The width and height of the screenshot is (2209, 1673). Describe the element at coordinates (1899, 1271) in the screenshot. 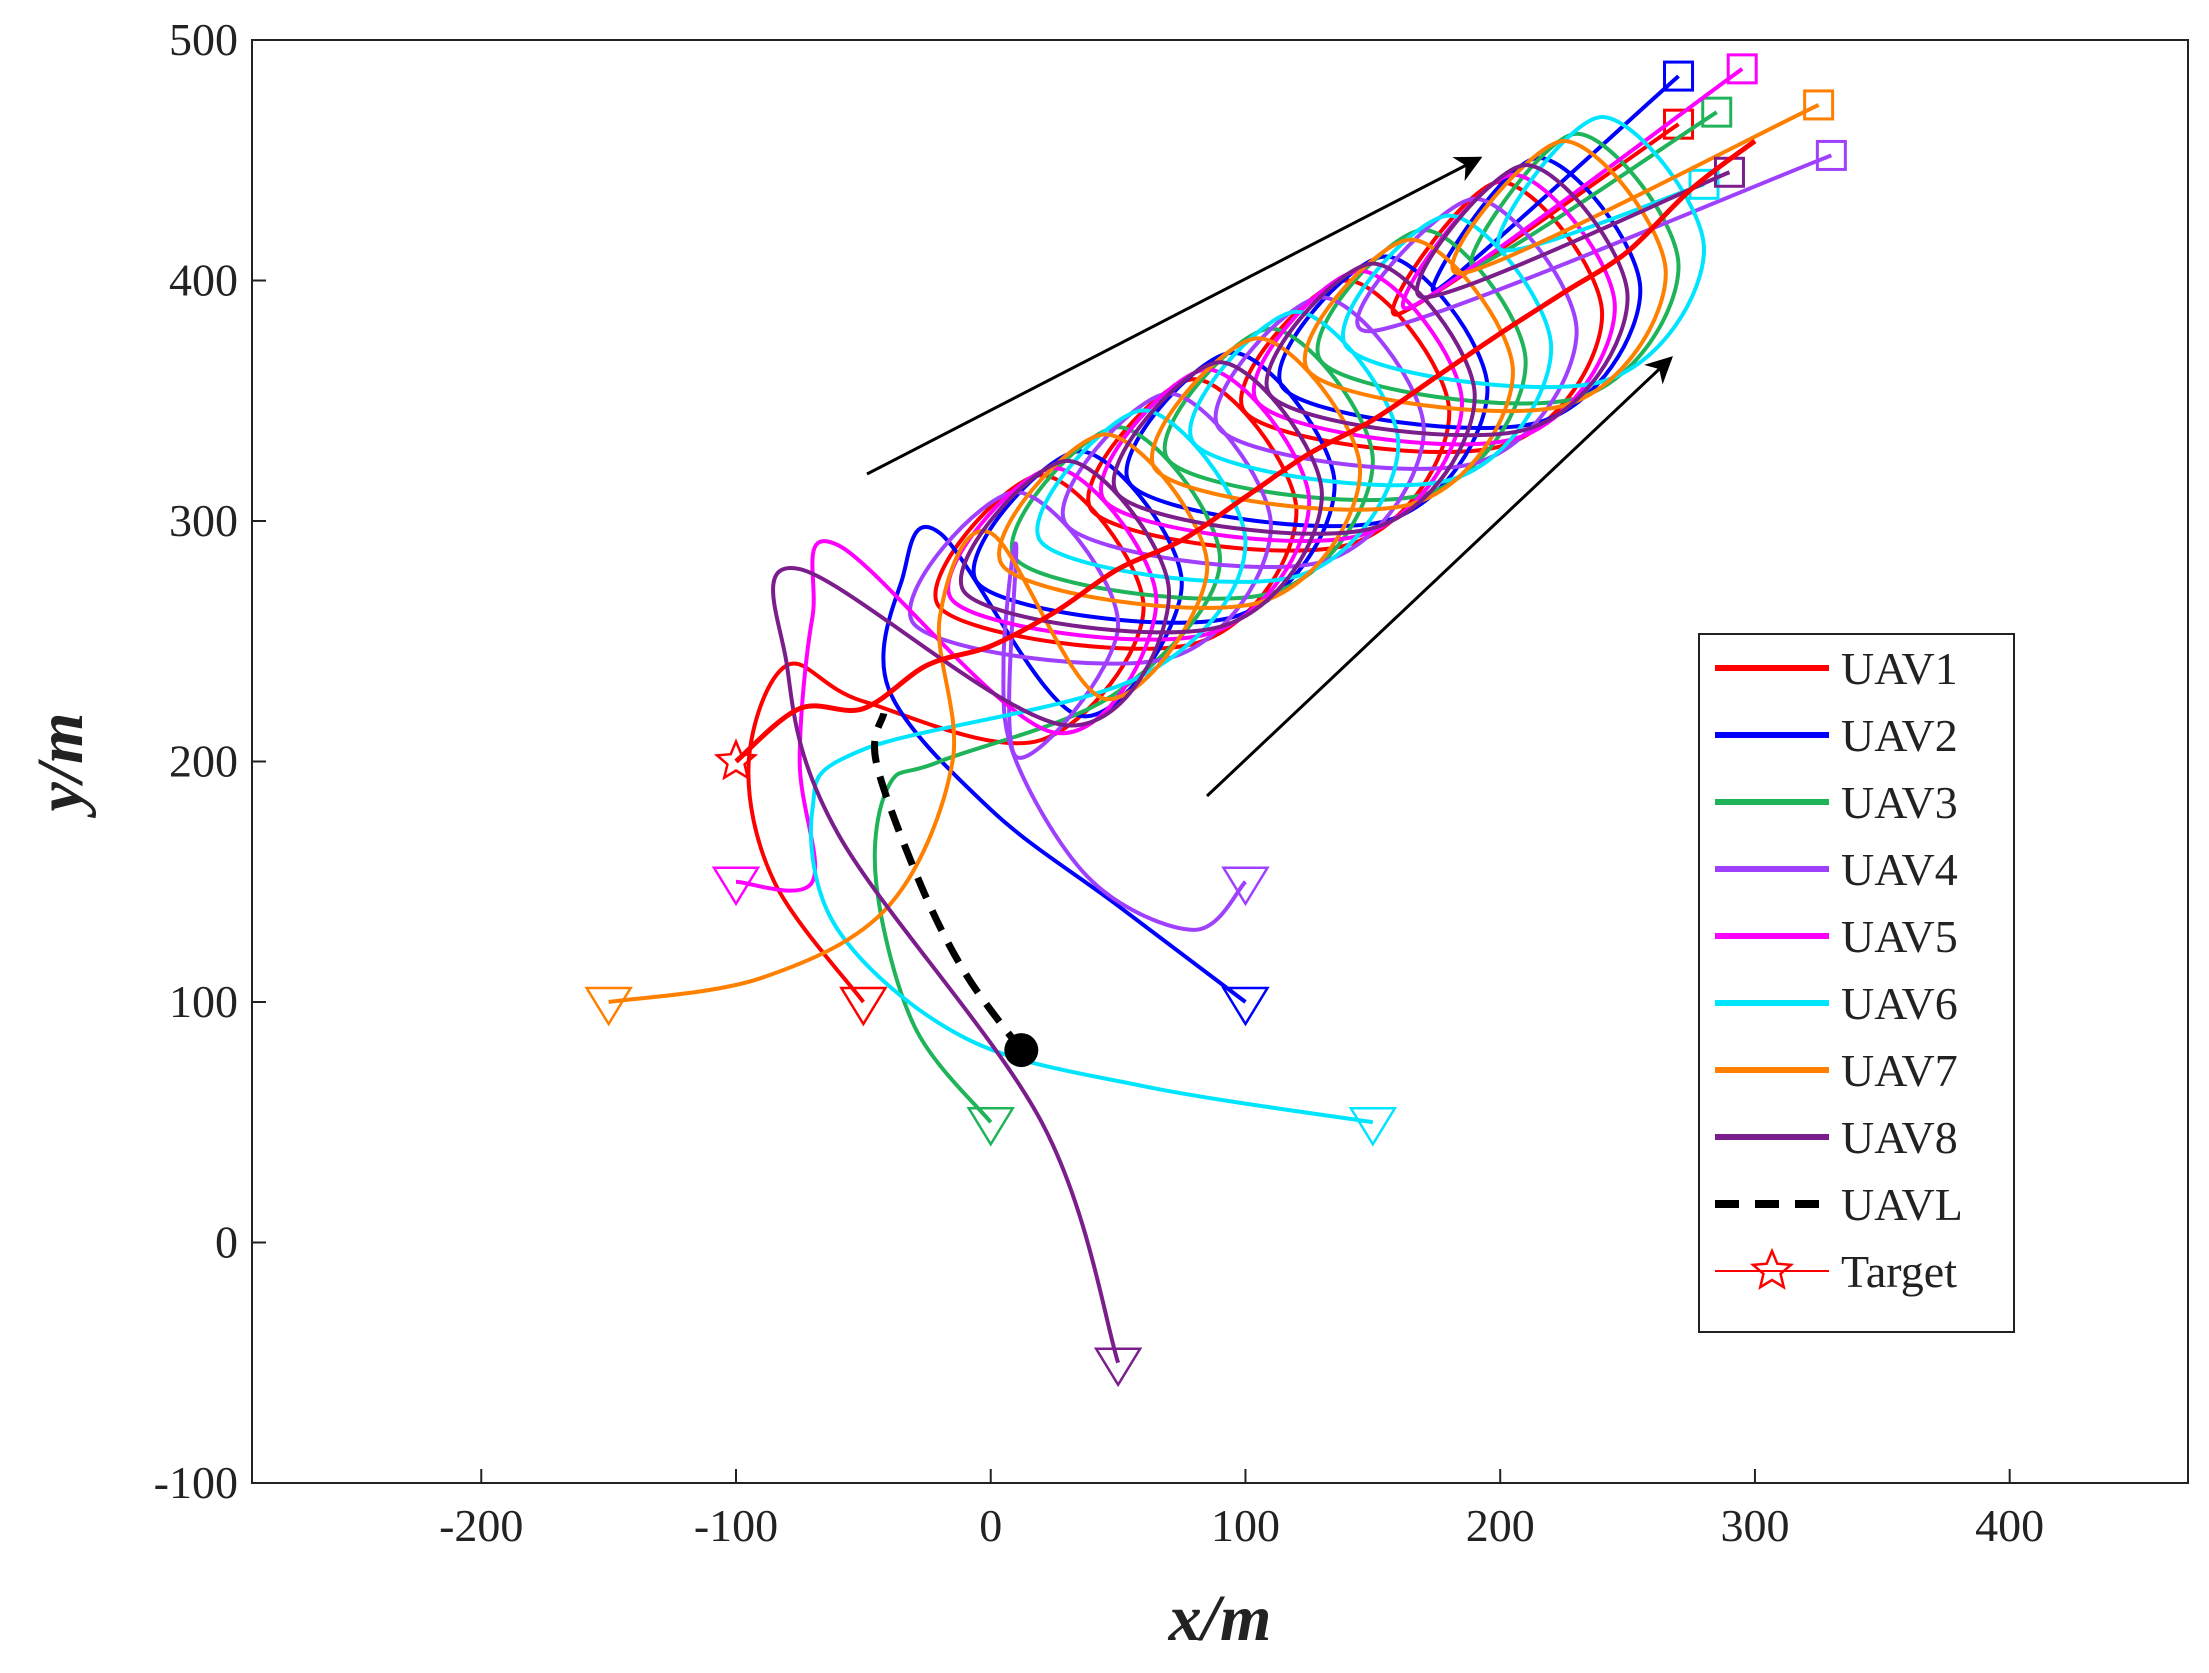

I see `legend-label: Target` at that location.